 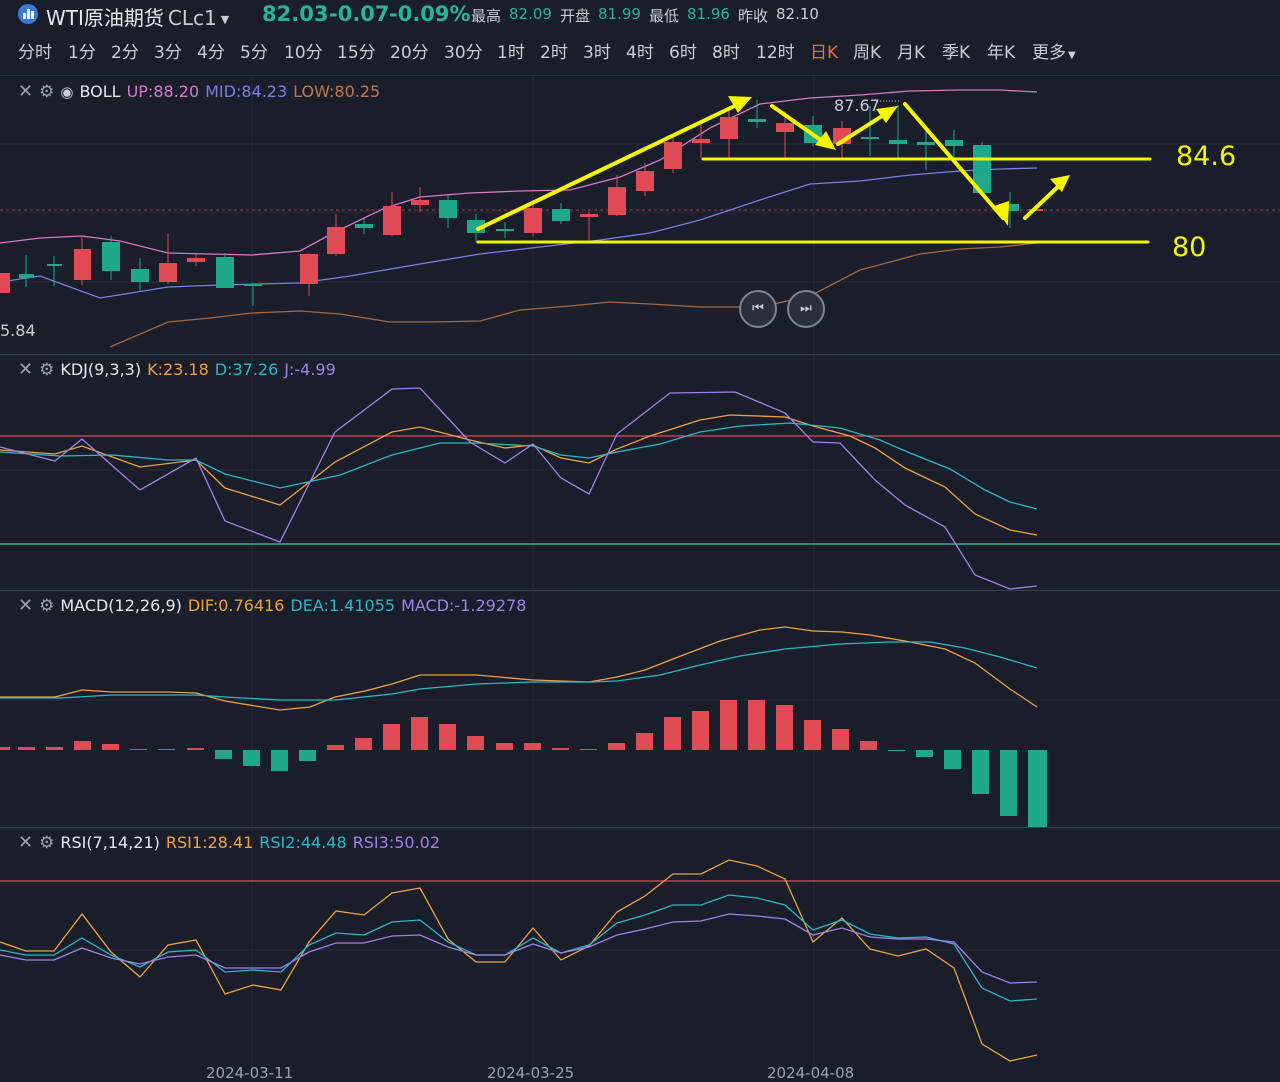 What do you see at coordinates (956, 53) in the screenshot?
I see `timeframe-tab: 季K` at bounding box center [956, 53].